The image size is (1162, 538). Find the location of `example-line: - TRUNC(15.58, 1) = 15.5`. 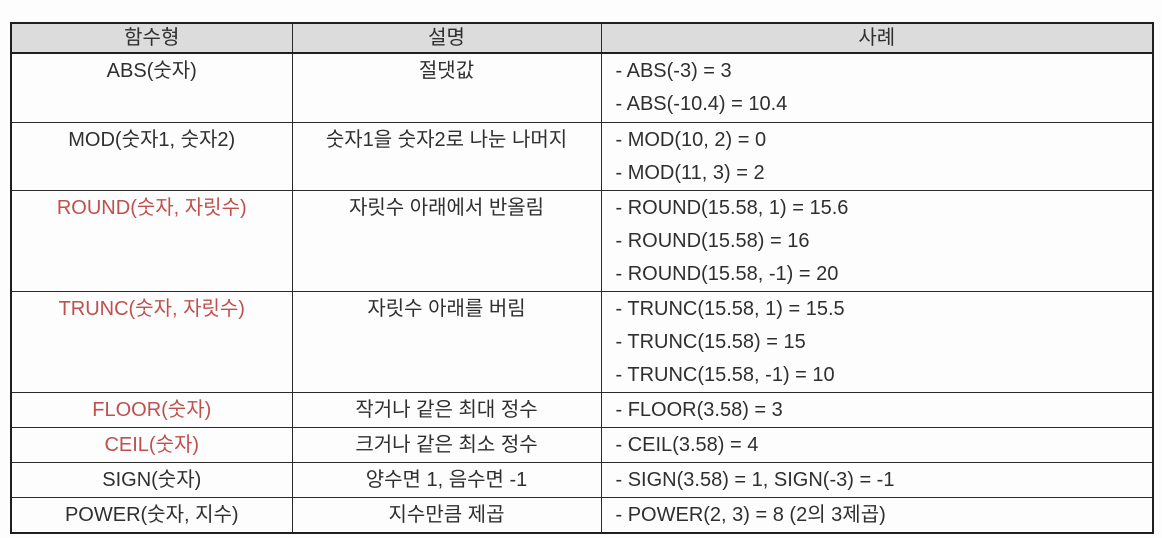

example-line: - TRUNC(15.58, 1) = 15.5 is located at coordinates (730, 308).